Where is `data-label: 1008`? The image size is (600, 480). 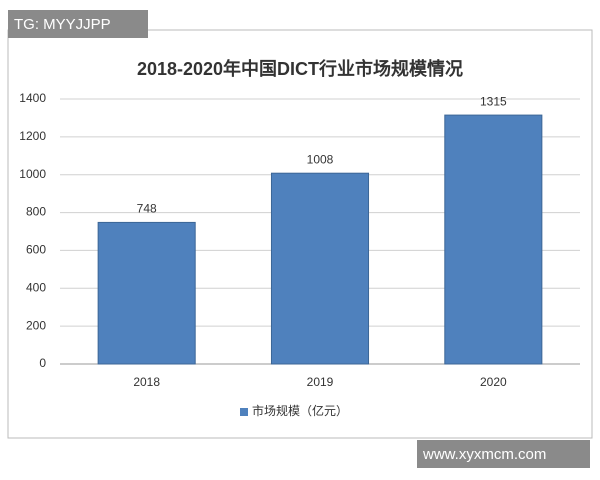 data-label: 1008 is located at coordinates (320, 159).